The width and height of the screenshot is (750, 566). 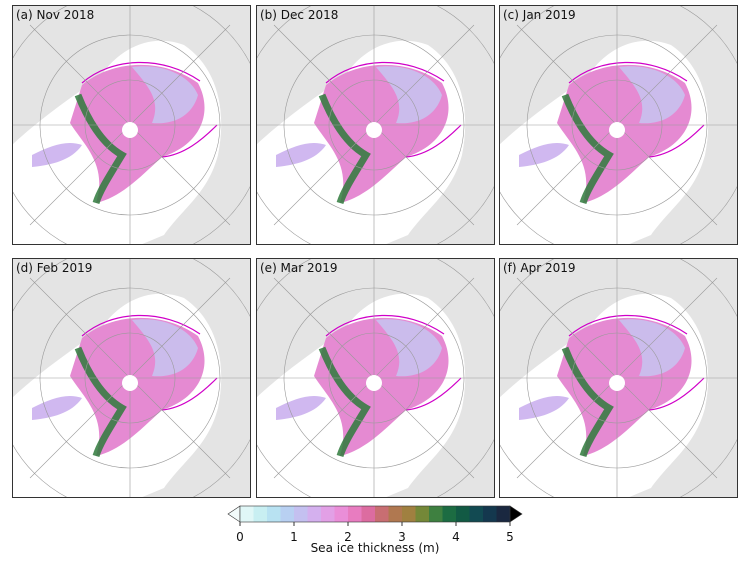 What do you see at coordinates (54, 268) in the screenshot?
I see `panel-label: (d) Feb 2019` at bounding box center [54, 268].